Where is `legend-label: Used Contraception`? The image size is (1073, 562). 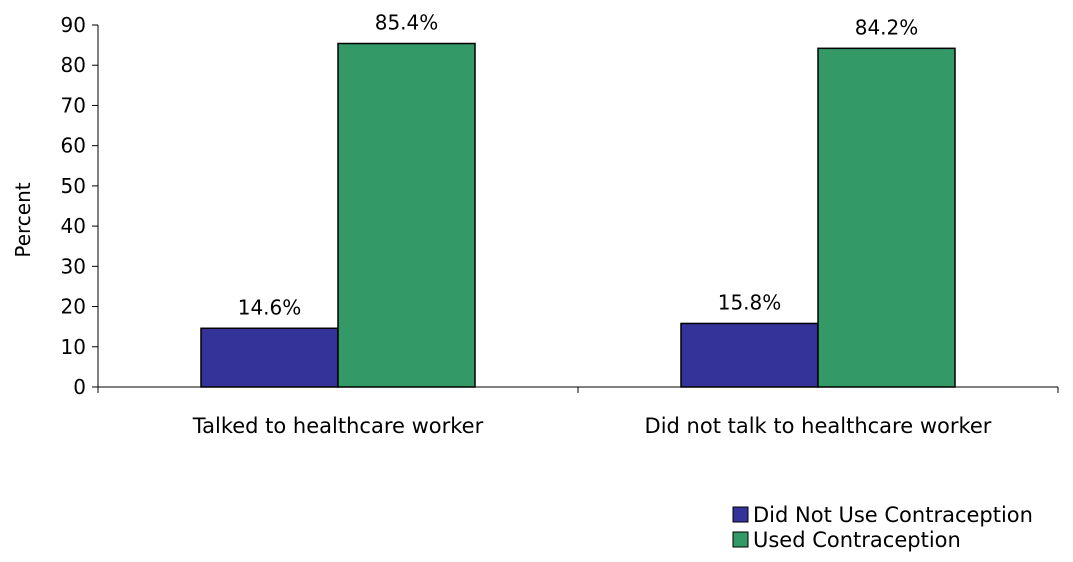 legend-label: Used Contraception is located at coordinates (857, 540).